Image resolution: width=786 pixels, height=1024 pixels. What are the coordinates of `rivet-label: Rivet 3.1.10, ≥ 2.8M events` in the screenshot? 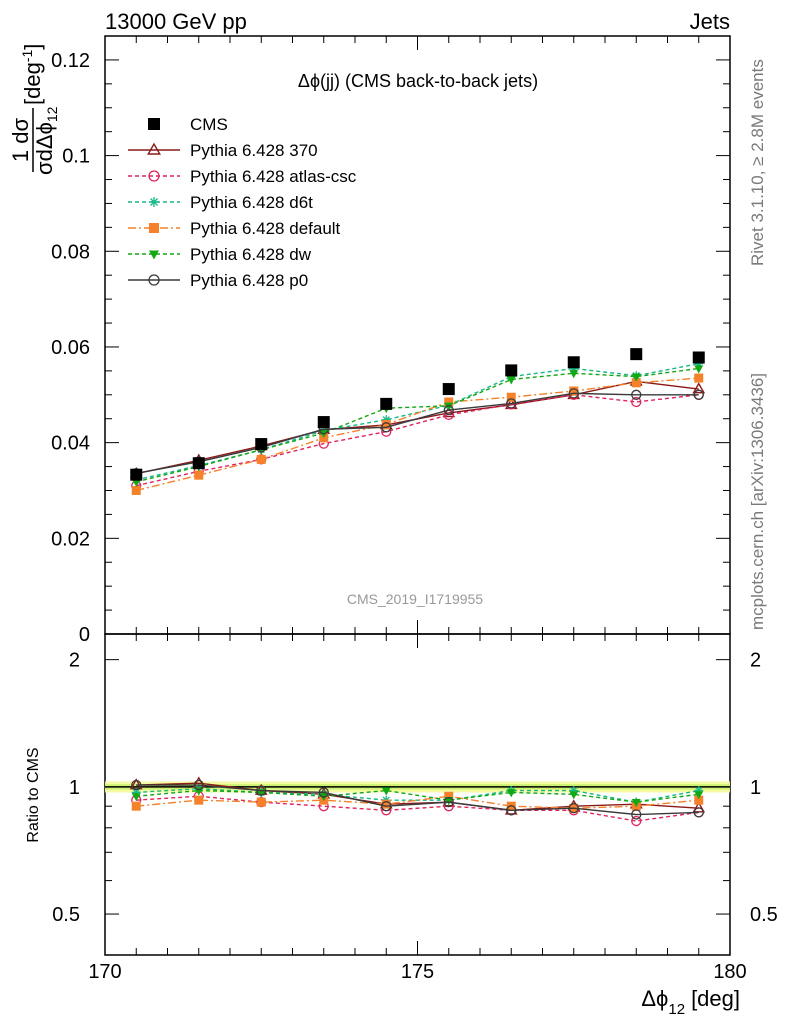 It's located at (757, 162).